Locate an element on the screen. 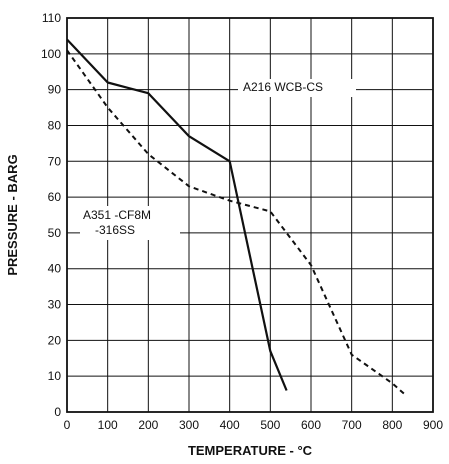 This screenshot has width=449, height=464. y-tick-label: 100 is located at coordinates (51, 54).